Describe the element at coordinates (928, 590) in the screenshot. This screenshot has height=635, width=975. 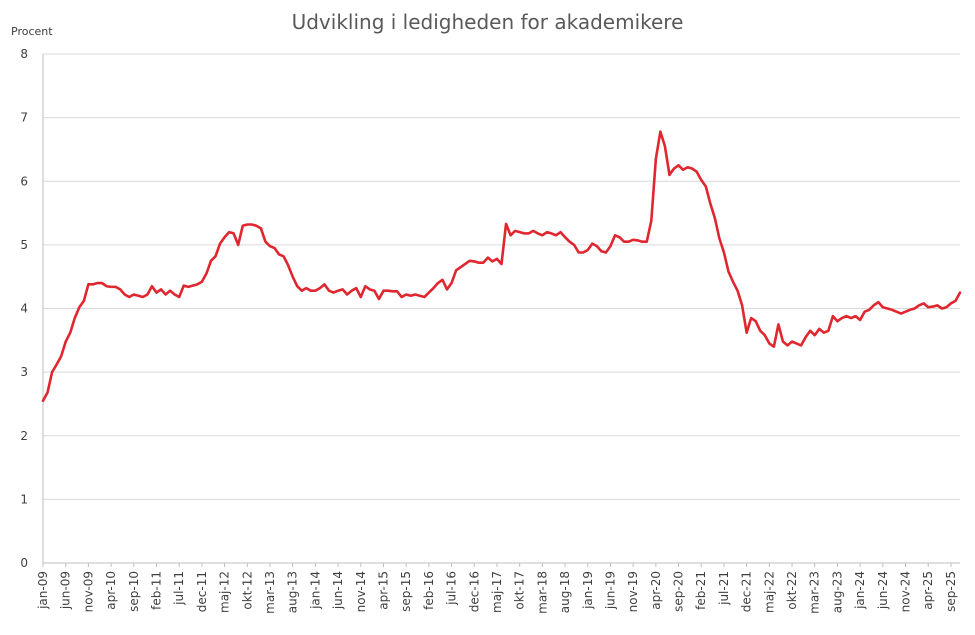
I see `x-tick-label: apr-25` at that location.